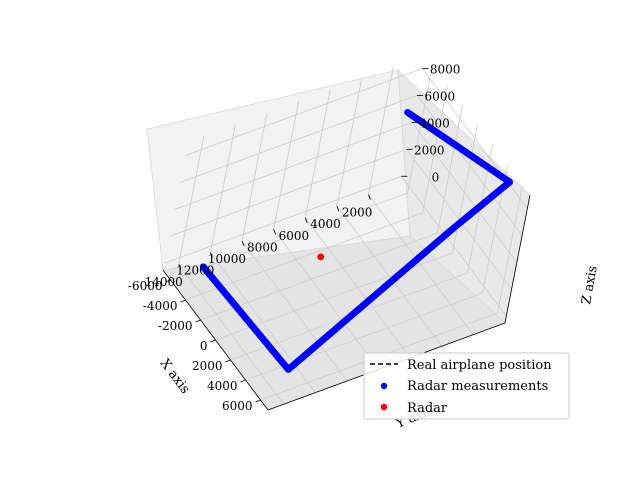  What do you see at coordinates (427, 408) in the screenshot?
I see `legend-radar-label: Radar` at bounding box center [427, 408].